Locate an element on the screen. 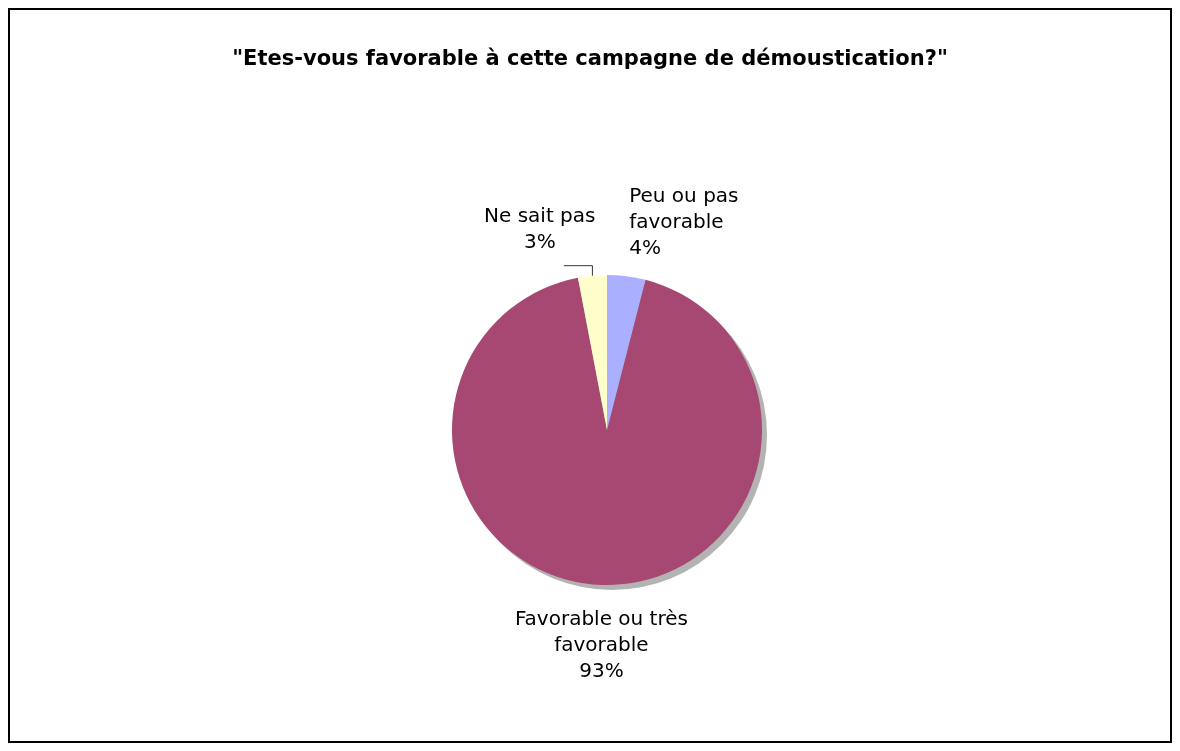 Image resolution: width=1180 pixels, height=751 pixels. data-label: 93% is located at coordinates (601, 669).